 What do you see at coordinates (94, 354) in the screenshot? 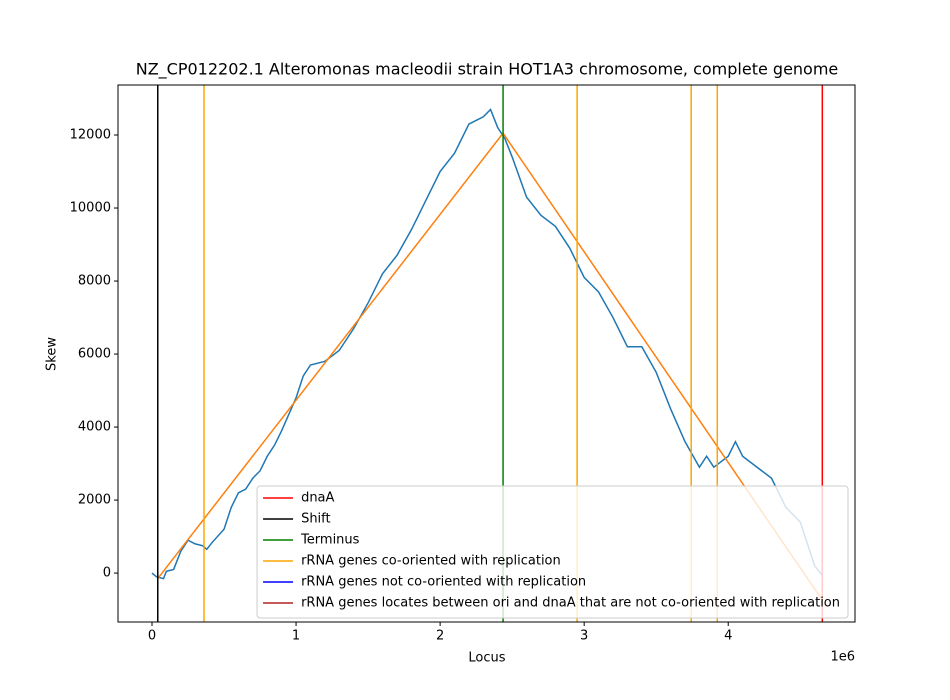
I see `y-tick-label: 6000` at bounding box center [94, 354].